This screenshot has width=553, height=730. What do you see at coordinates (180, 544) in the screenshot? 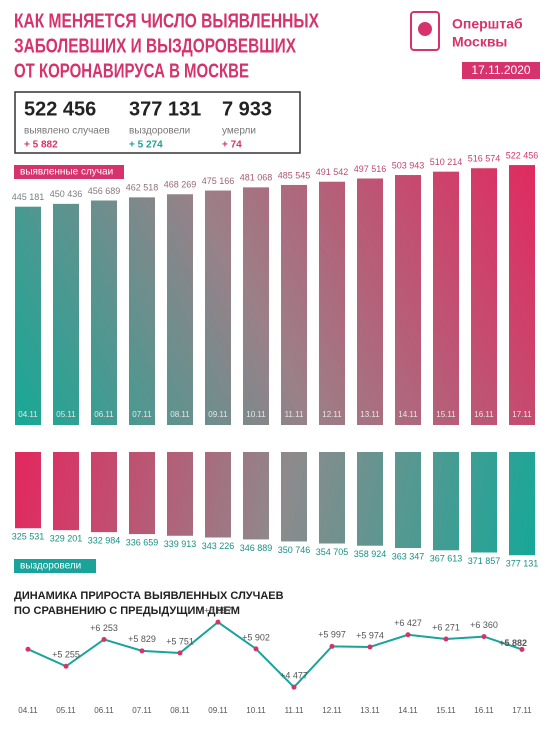
I see `value-label: 339 913` at bounding box center [180, 544].